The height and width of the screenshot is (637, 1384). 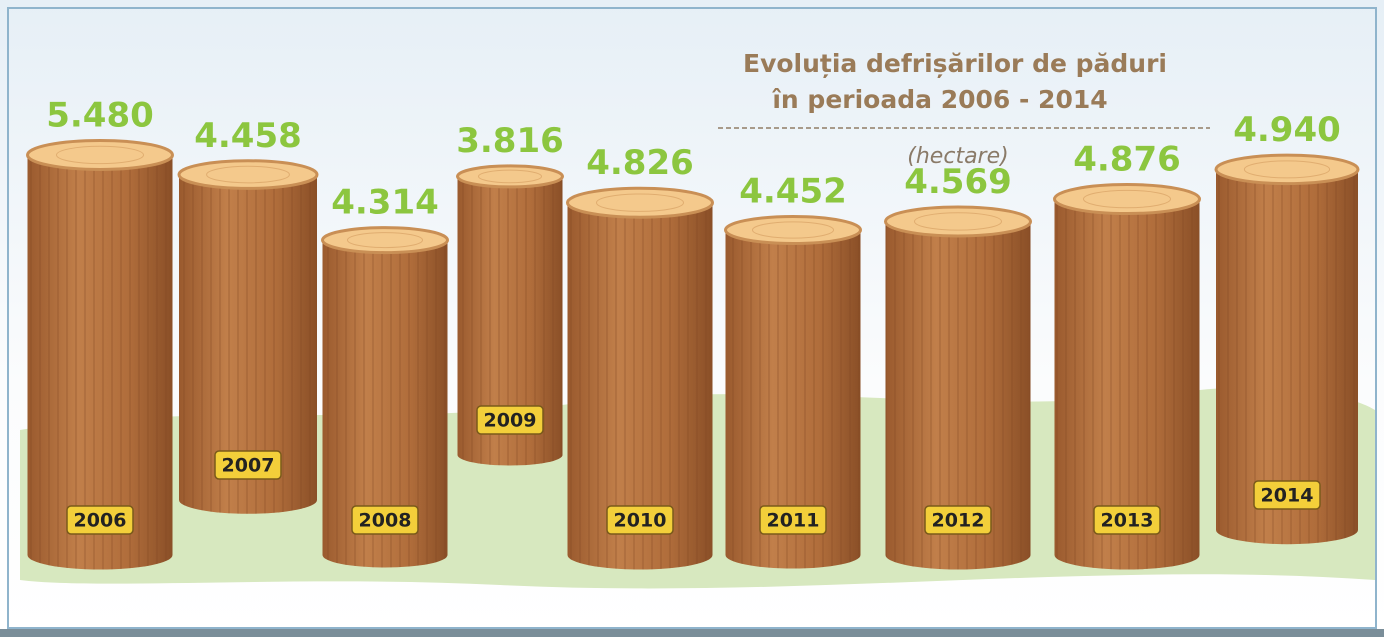 What do you see at coordinates (385, 203) in the screenshot?
I see `value-label: 4.314` at bounding box center [385, 203].